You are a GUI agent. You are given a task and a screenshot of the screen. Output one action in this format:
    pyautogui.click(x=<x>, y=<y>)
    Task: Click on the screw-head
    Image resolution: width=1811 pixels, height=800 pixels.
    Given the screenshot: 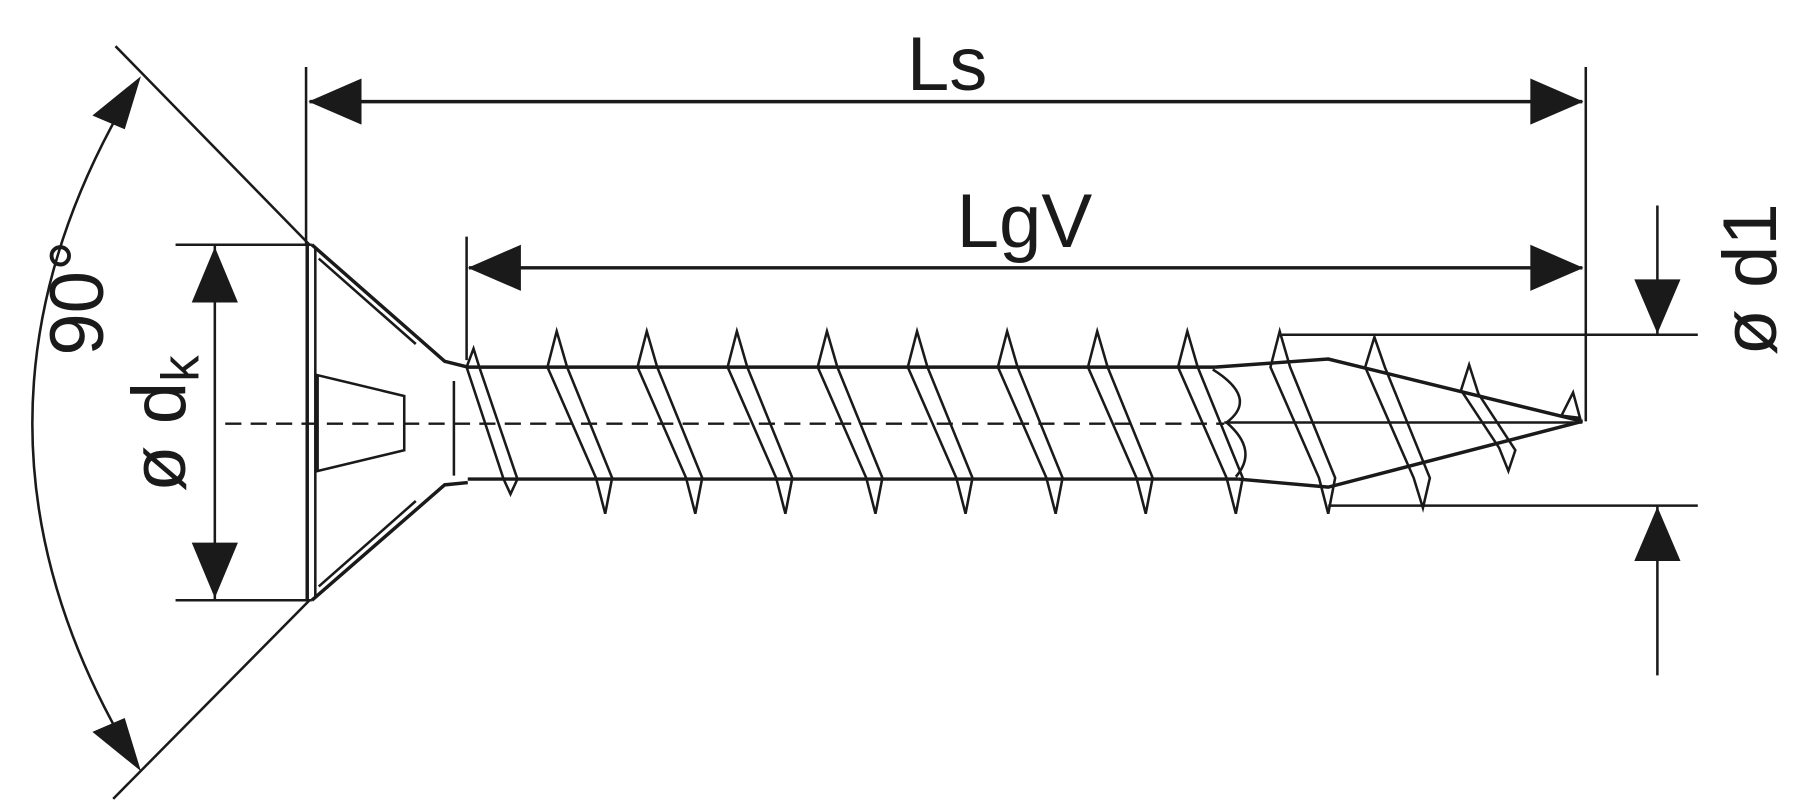 What is the action you would take?
    pyautogui.click(x=387, y=422)
    